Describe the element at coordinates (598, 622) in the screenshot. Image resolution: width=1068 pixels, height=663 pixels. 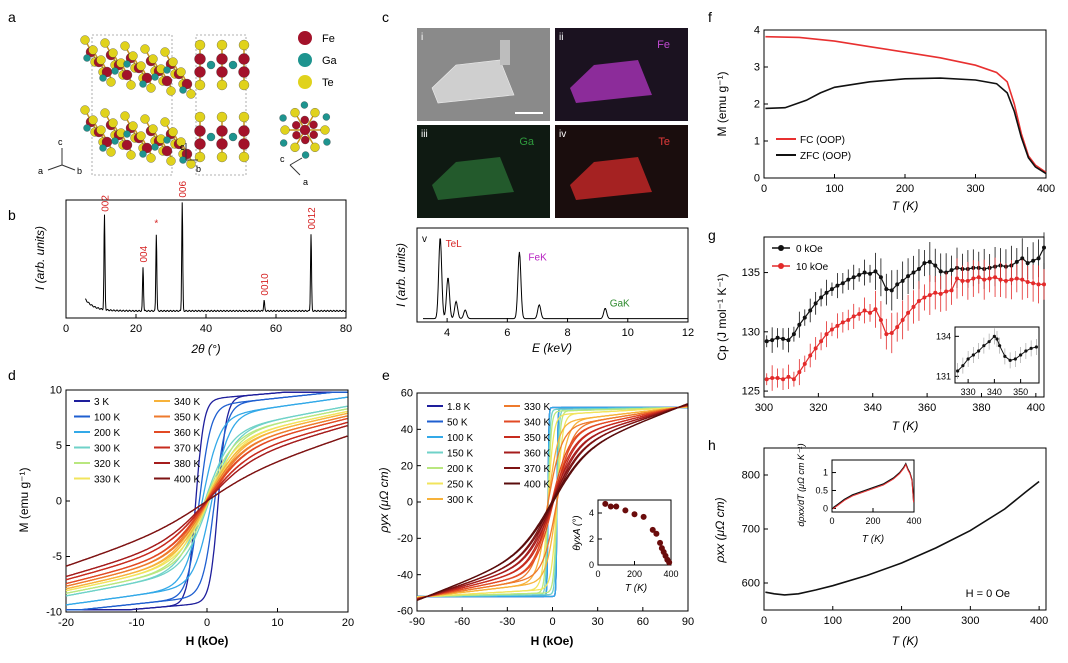
I see `x-tick-label: 30` at that location.